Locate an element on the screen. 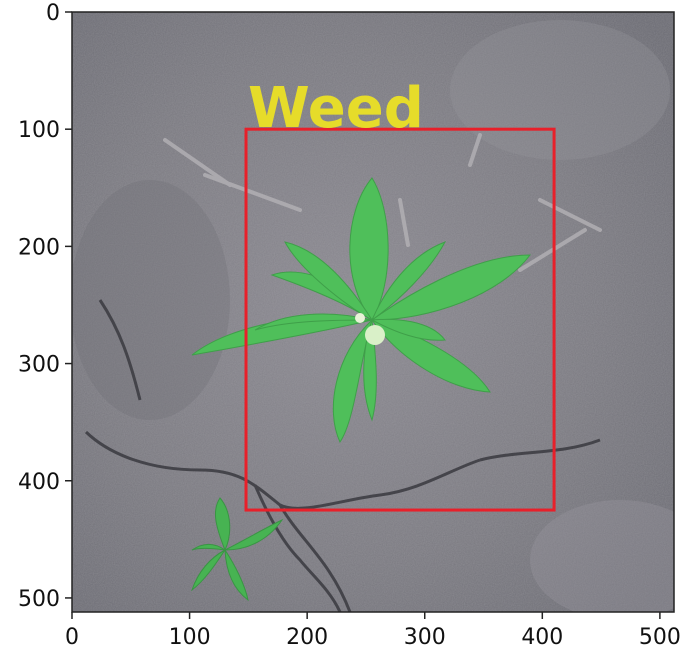 This screenshot has width=685, height=655. x-axis: 0 100 200 300 400 500 is located at coordinates (373, 631).